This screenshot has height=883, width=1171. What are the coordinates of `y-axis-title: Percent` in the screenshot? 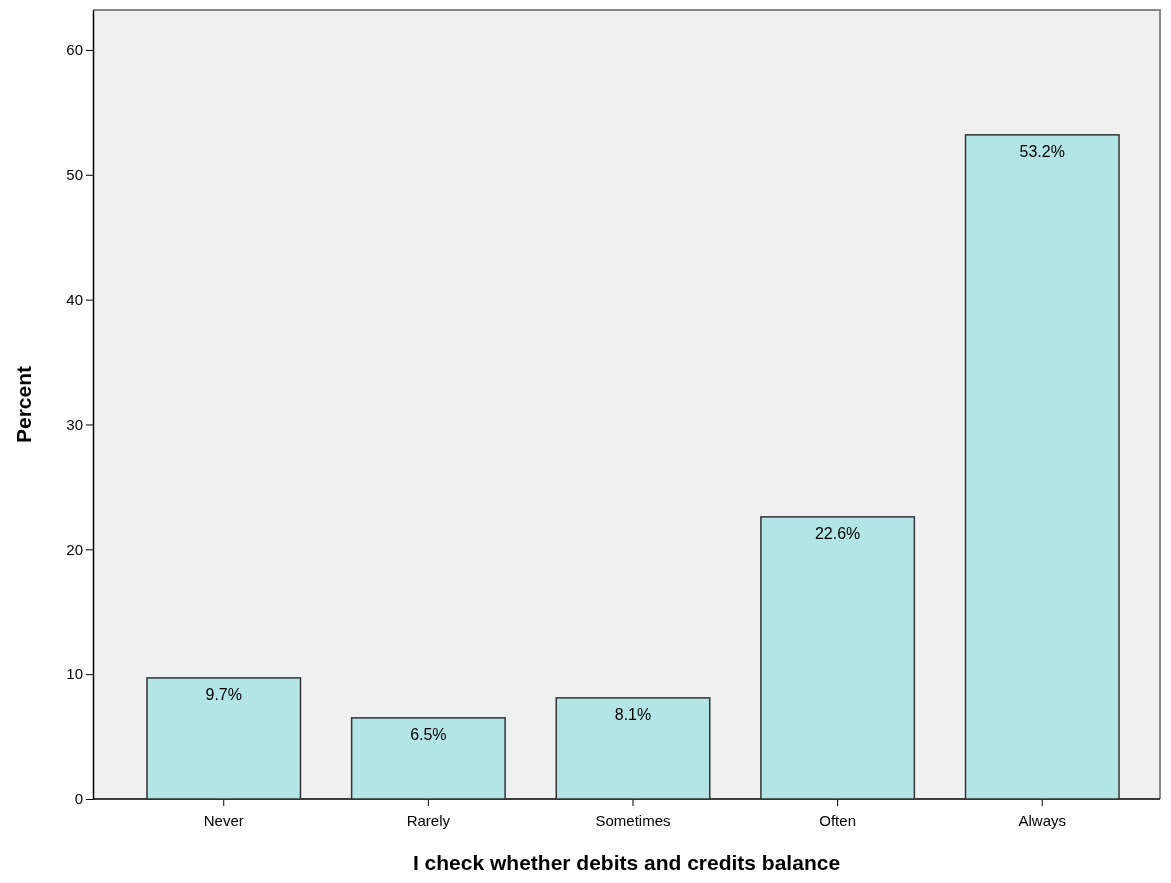 It's located at (23, 404).